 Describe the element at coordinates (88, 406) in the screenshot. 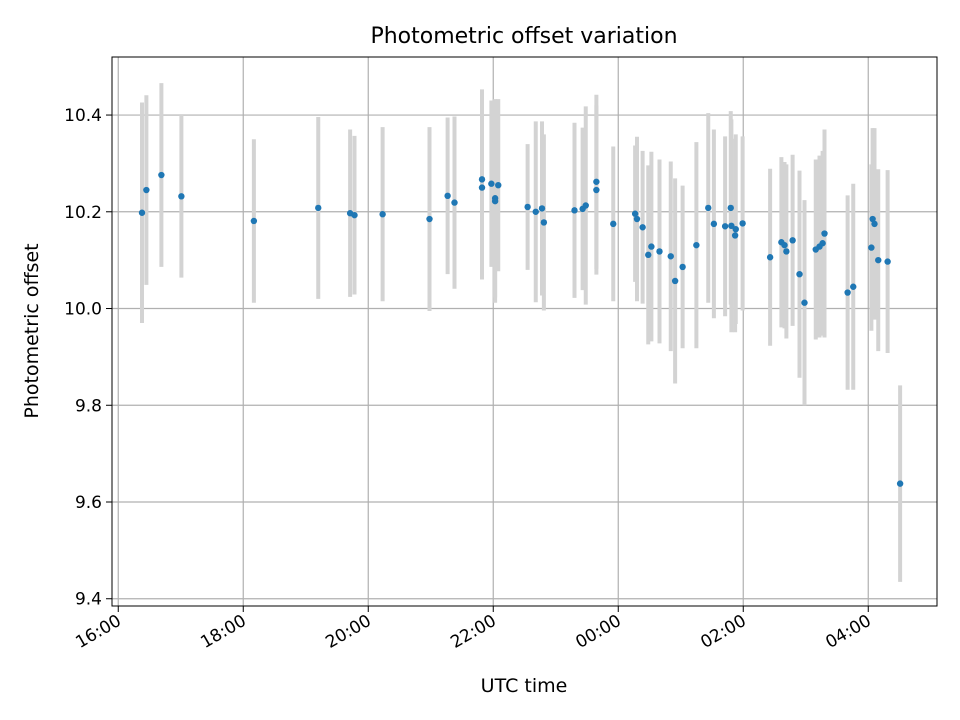

I see `y-tick-label: 9.8` at that location.